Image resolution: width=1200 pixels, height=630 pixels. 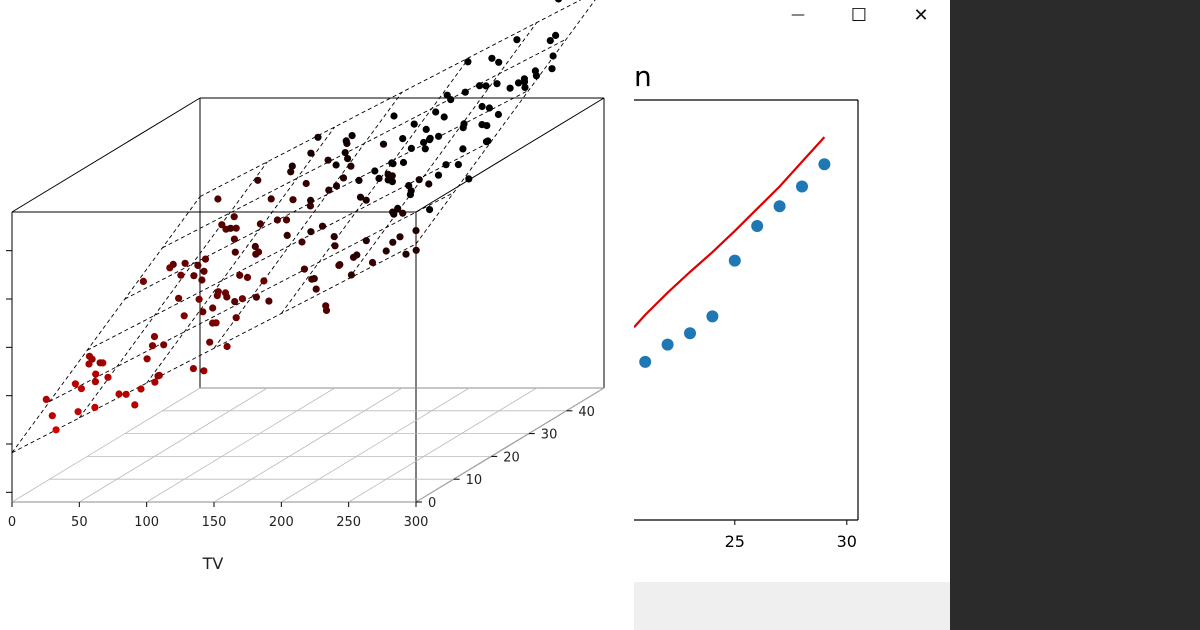 What do you see at coordinates (921, 15) in the screenshot?
I see `close-button: ✕` at bounding box center [921, 15].